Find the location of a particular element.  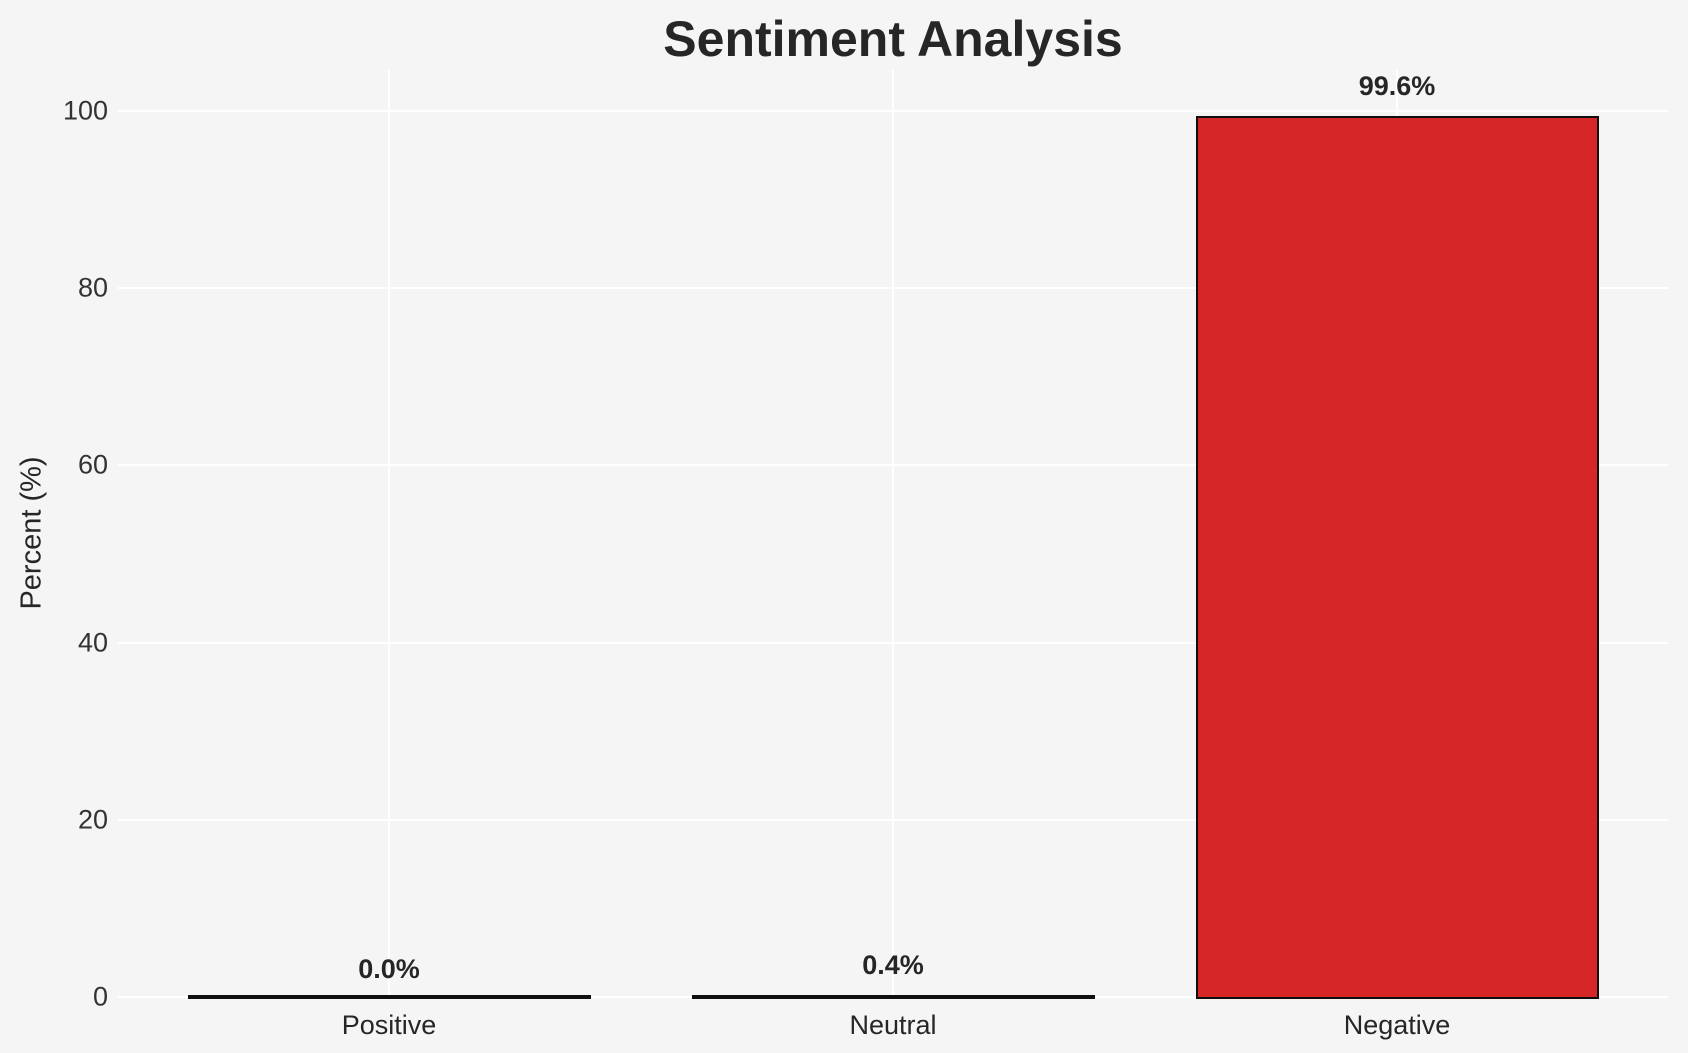

value-label: 0.0% is located at coordinates (389, 969).